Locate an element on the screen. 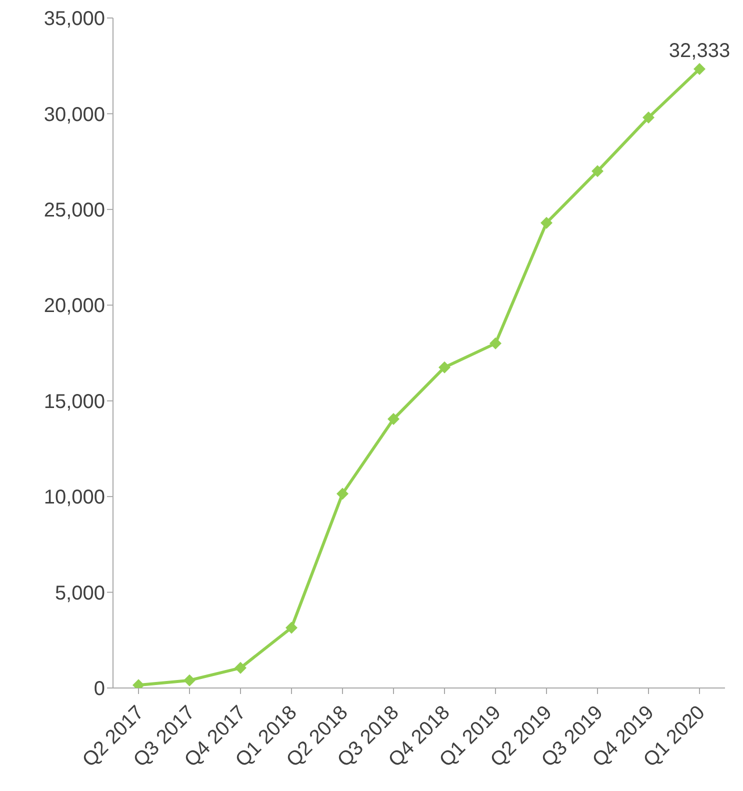 The height and width of the screenshot is (791, 743). y-tick-label: 30,000 is located at coordinates (74, 115).